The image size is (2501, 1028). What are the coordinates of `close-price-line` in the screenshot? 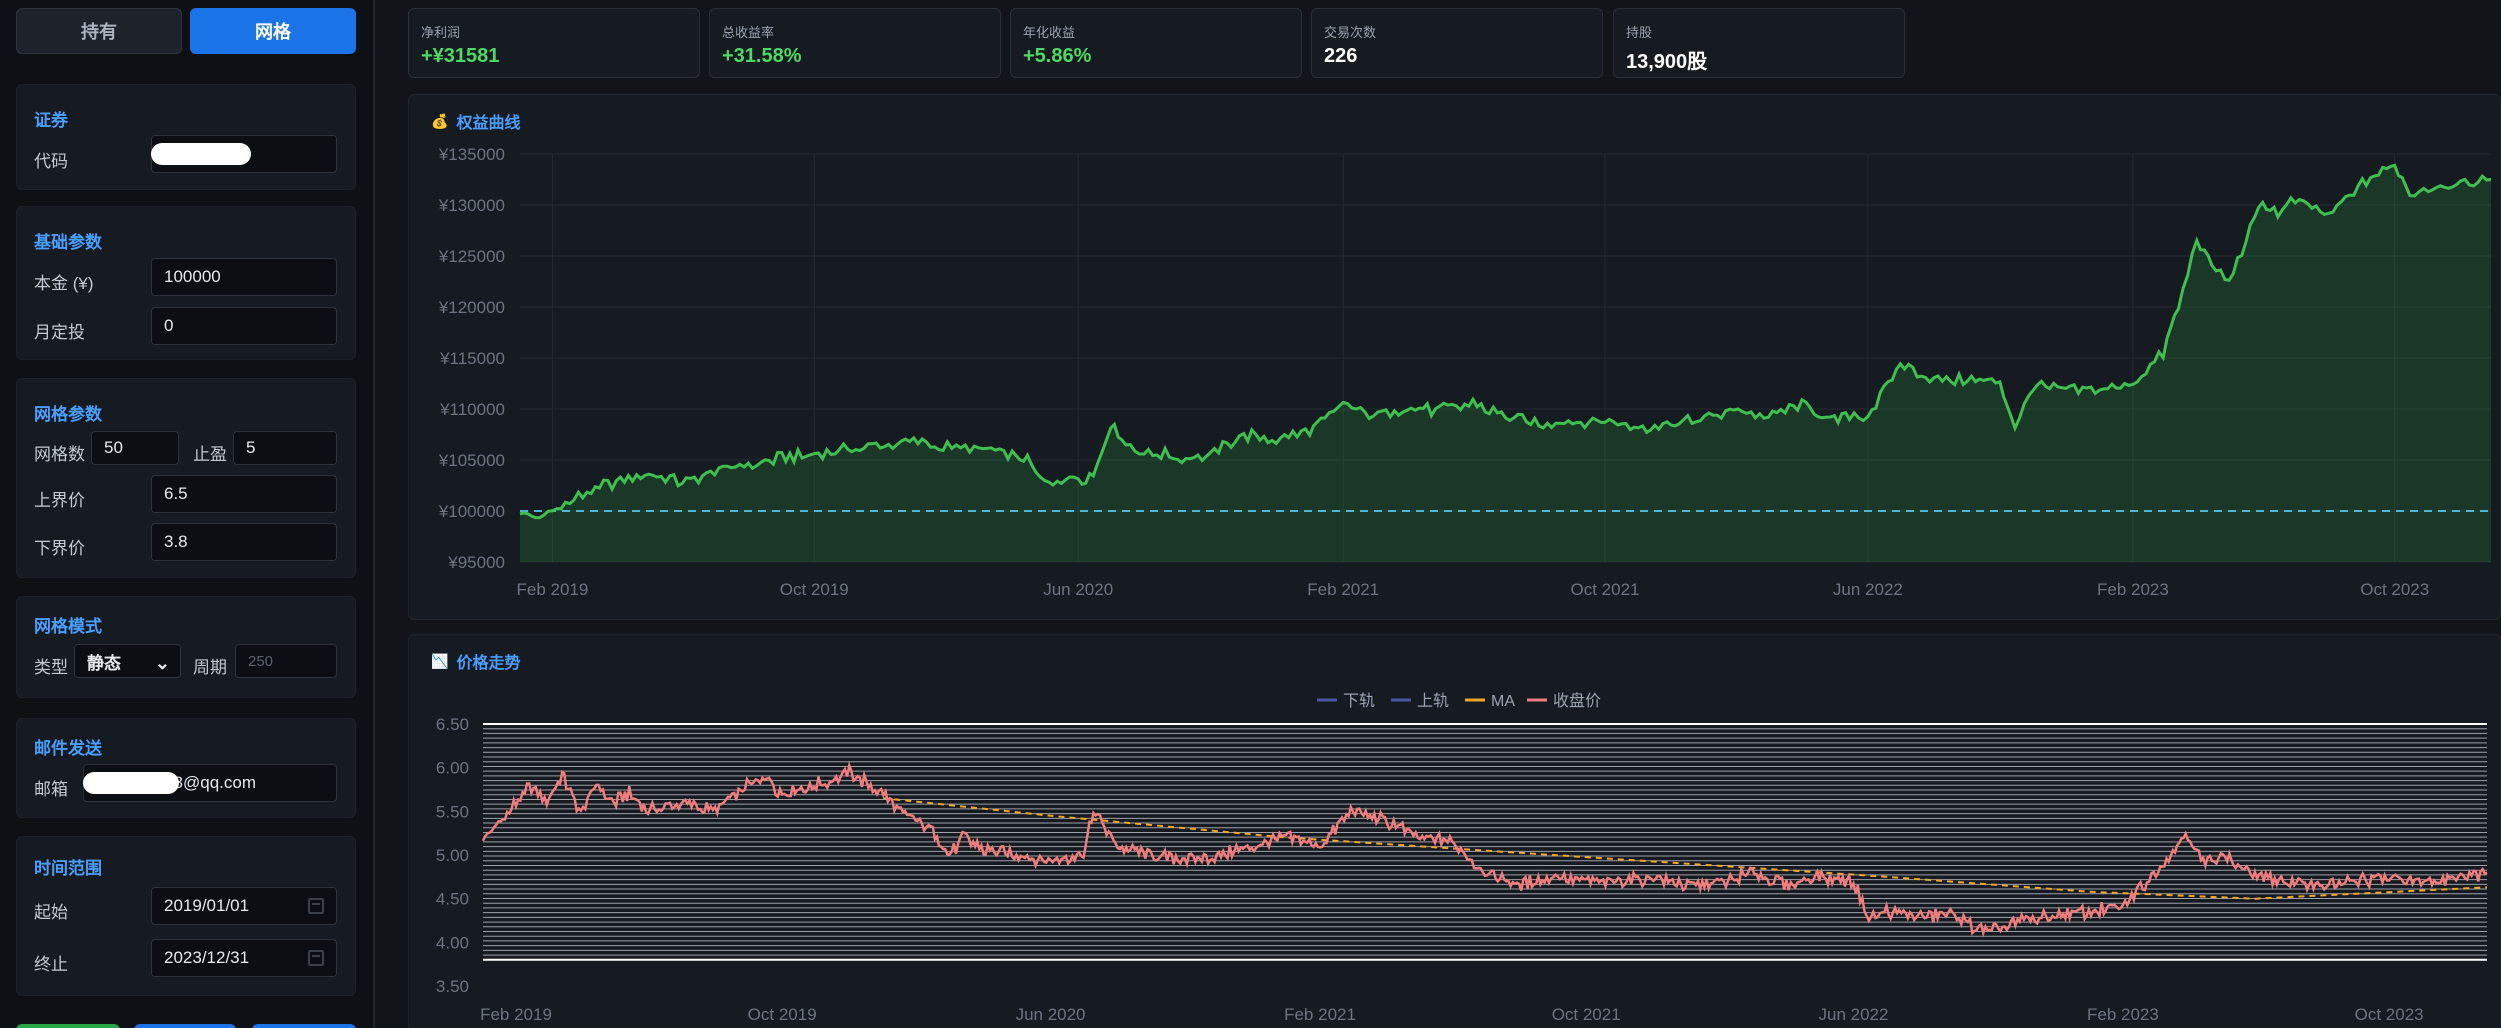 It's located at (1484, 849).